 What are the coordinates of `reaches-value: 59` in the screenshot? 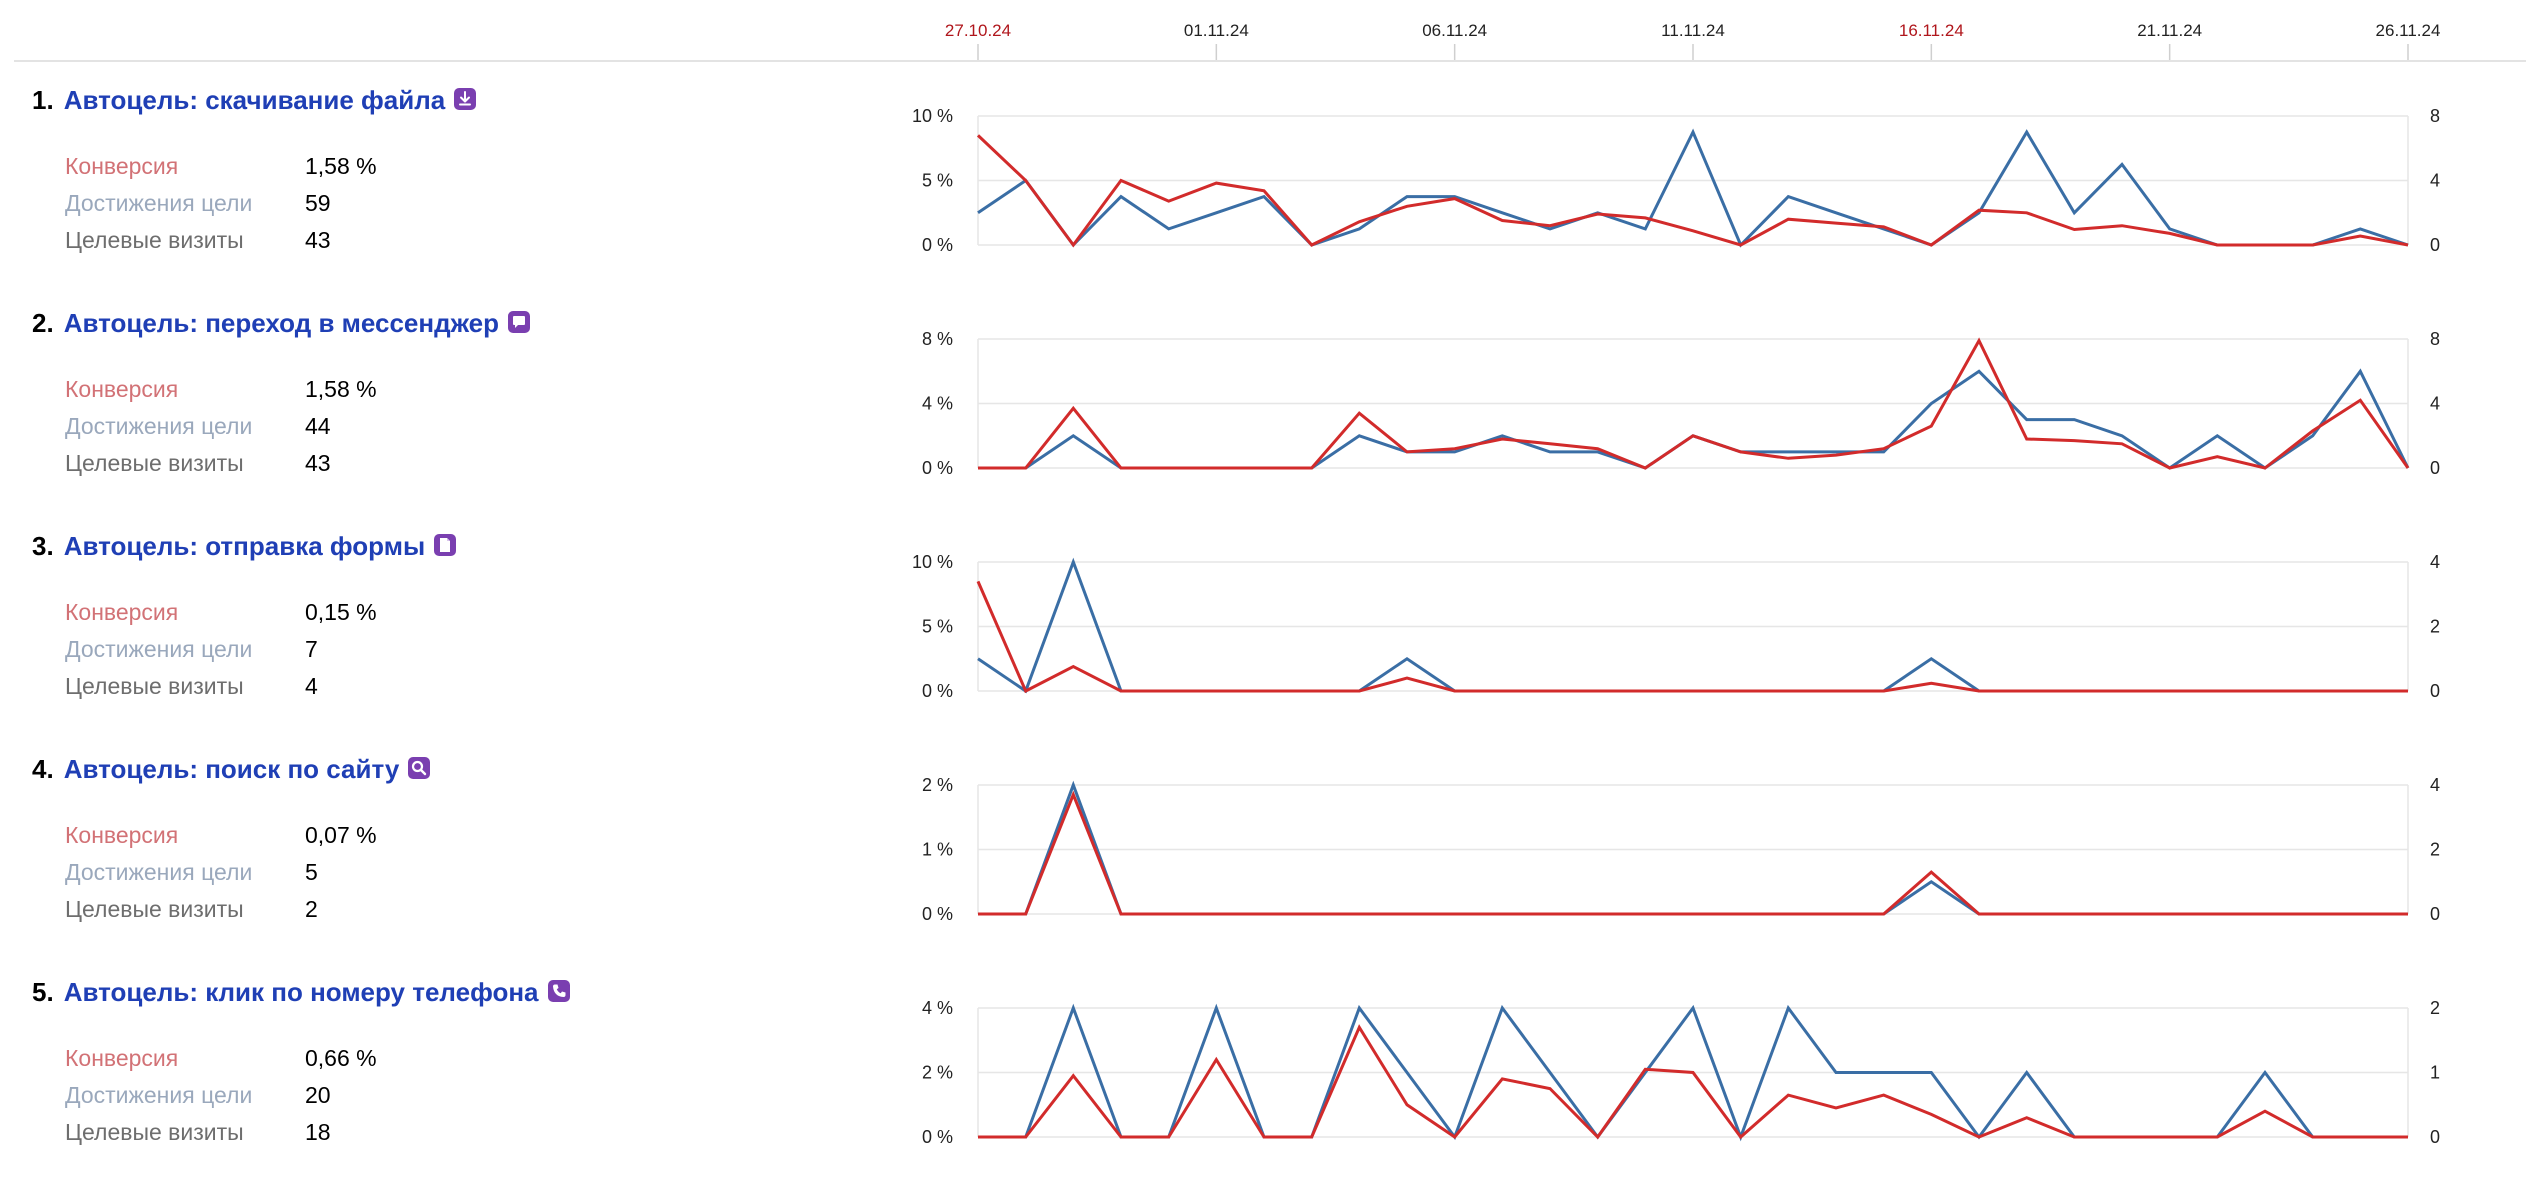 It's located at (318, 202).